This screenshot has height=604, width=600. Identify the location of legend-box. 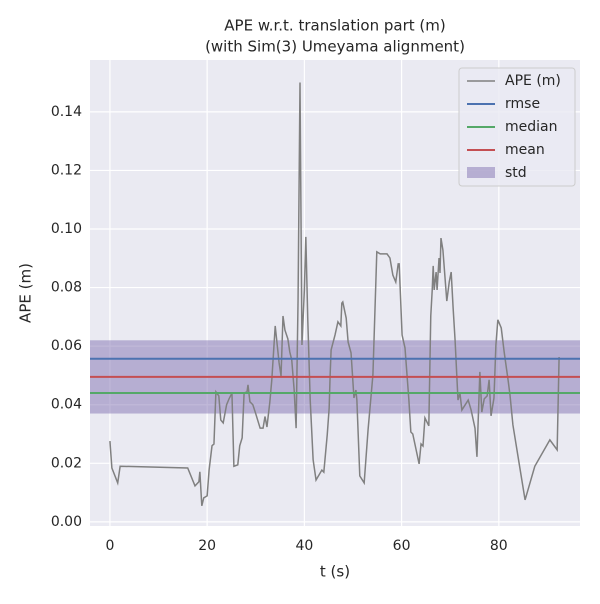
(517, 127).